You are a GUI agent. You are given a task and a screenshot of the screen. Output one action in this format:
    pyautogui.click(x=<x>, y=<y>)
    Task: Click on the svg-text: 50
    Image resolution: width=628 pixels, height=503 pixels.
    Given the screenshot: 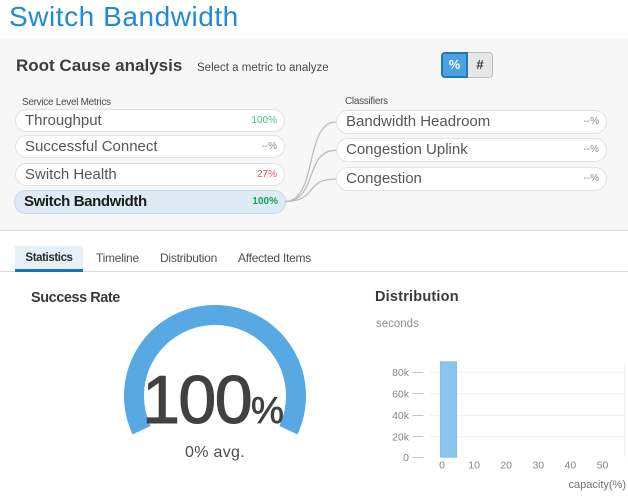 What is the action you would take?
    pyautogui.click(x=603, y=466)
    